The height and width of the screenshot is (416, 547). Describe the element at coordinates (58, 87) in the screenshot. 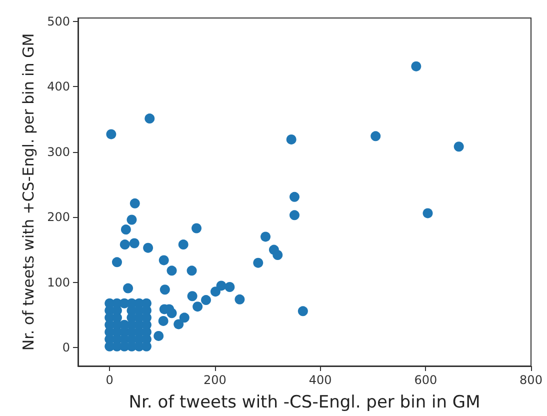

I see `y-tick-label: 400` at that location.